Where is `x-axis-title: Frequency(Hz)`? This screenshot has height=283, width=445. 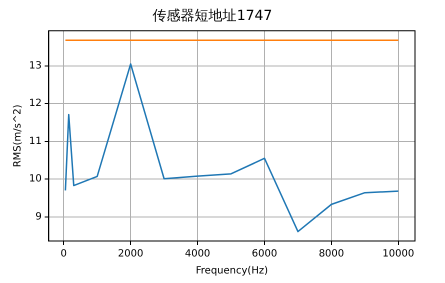 x-axis-title: Frequency(Hz) is located at coordinates (232, 271).